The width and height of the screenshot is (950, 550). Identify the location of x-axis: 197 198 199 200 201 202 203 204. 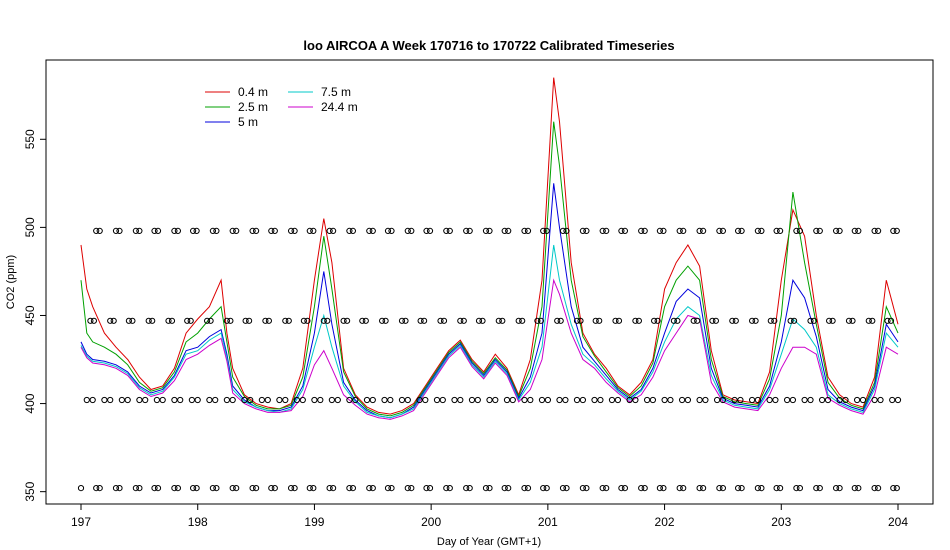
(489, 516).